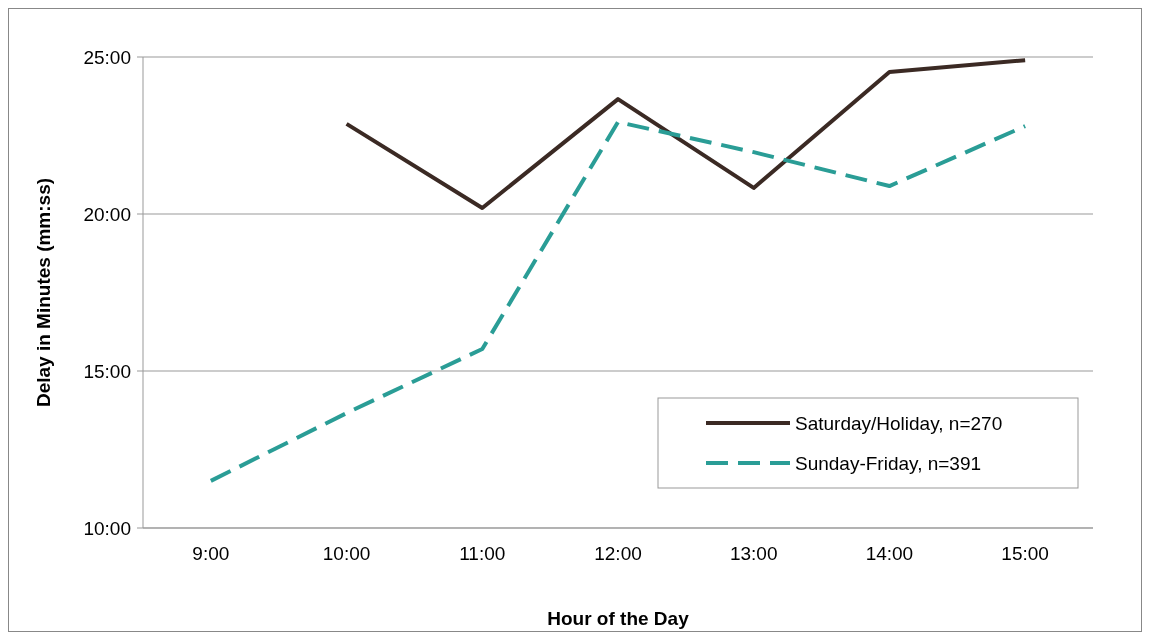 This screenshot has width=1150, height=640. Describe the element at coordinates (618, 553) in the screenshot. I see `x-tick-label: 12:00` at that location.